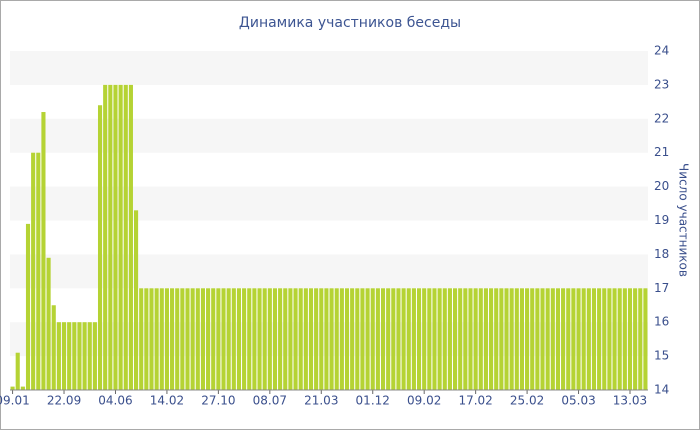 The width and height of the screenshot is (700, 430). What do you see at coordinates (218, 401) in the screenshot?
I see `x-tick-label: 27.10` at bounding box center [218, 401].